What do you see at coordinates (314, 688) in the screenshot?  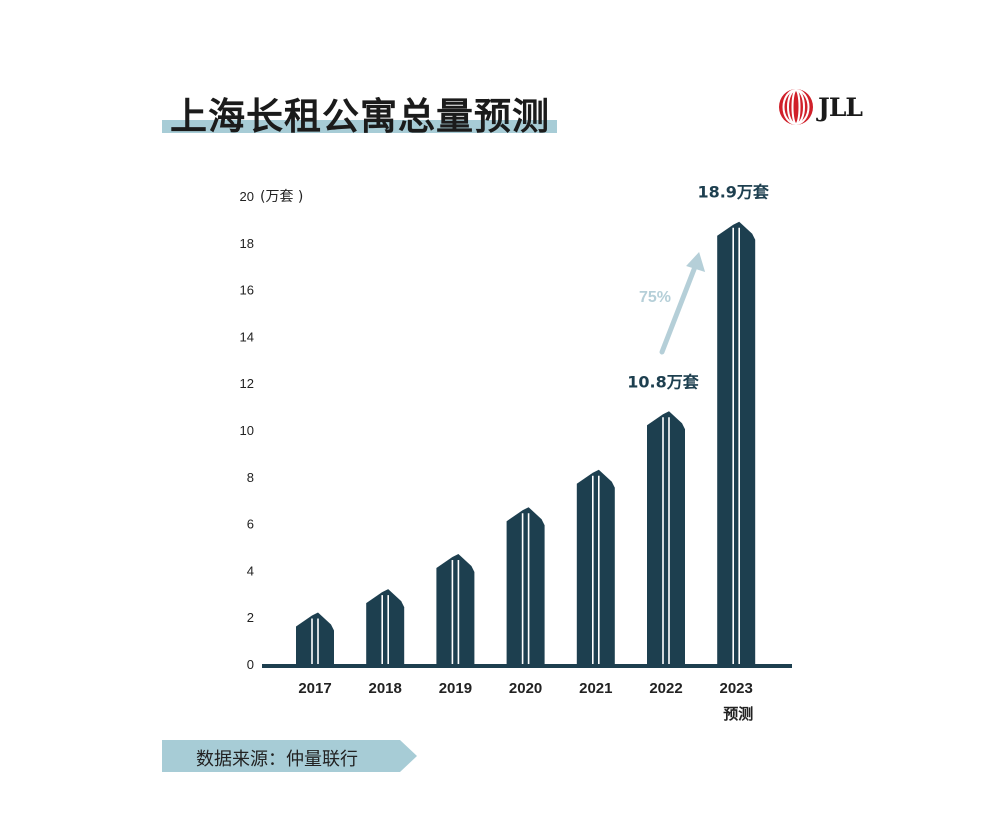 I see `x-tick-label: 2017` at bounding box center [314, 688].